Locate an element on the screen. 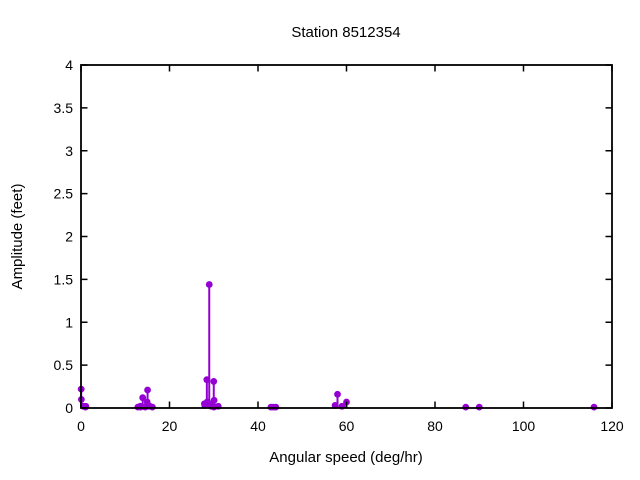  y-tick-label: 0.5 is located at coordinates (64, 365).